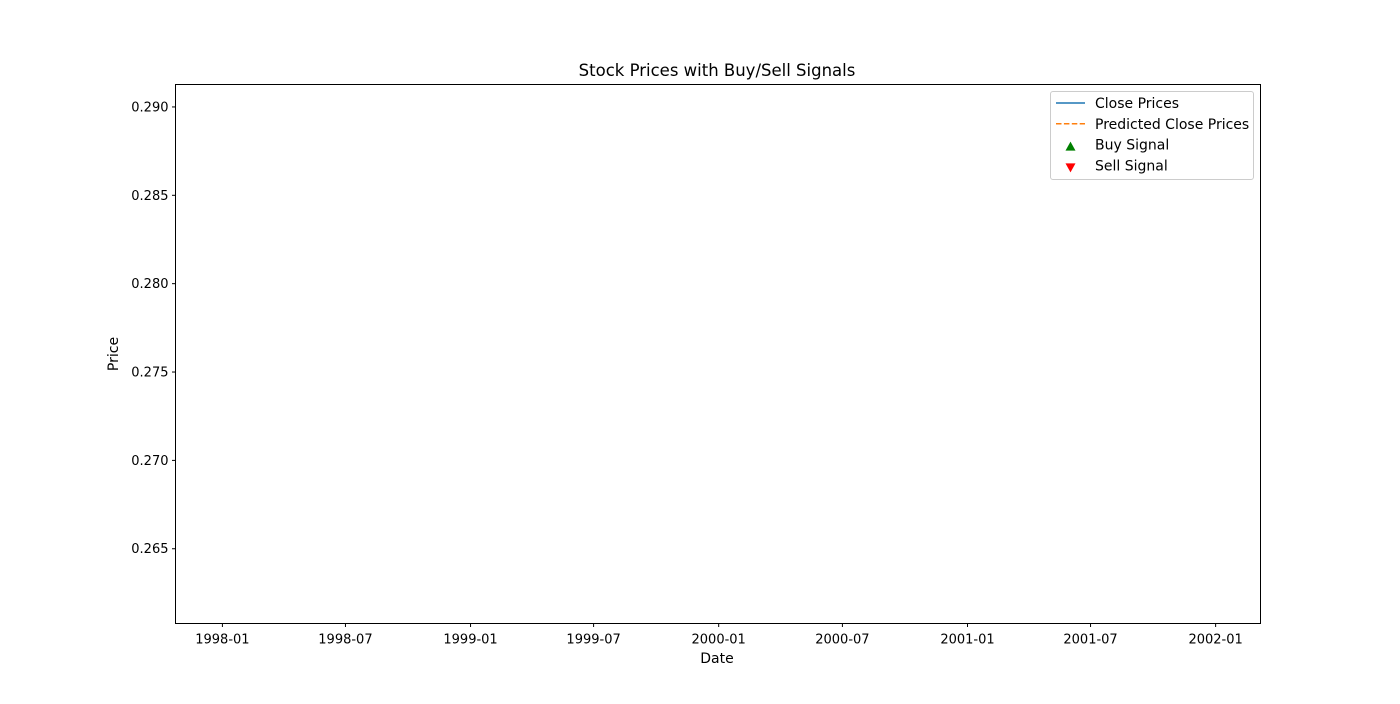  I want to click on x-tick-label: 2001-07, so click(1090, 640).